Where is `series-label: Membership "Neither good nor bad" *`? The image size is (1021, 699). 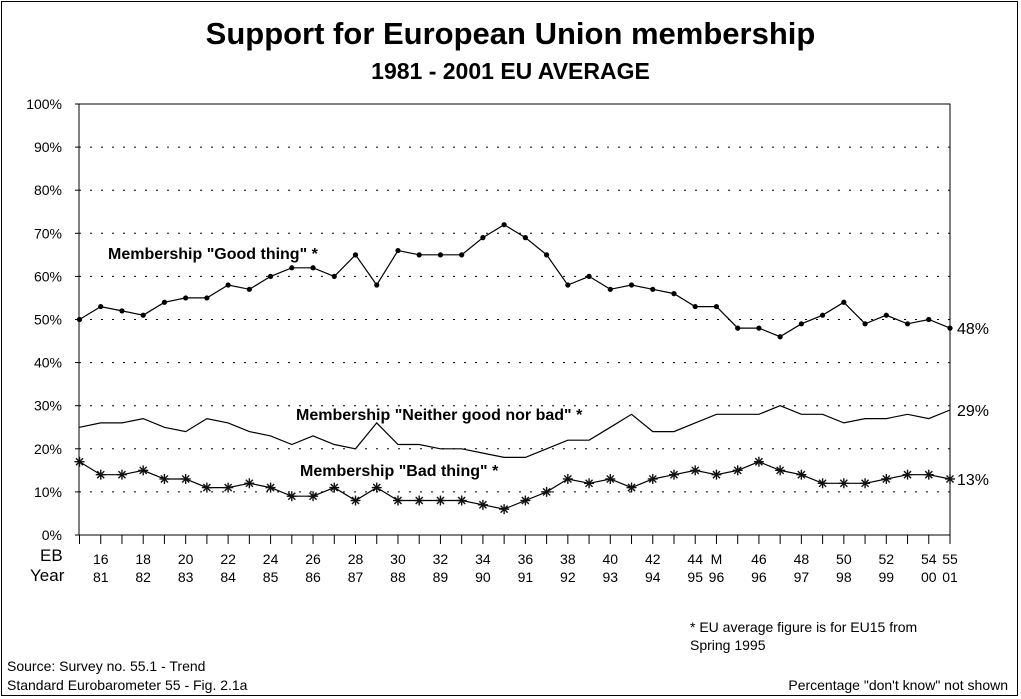 series-label: Membership "Neither good nor bad" * is located at coordinates (439, 415).